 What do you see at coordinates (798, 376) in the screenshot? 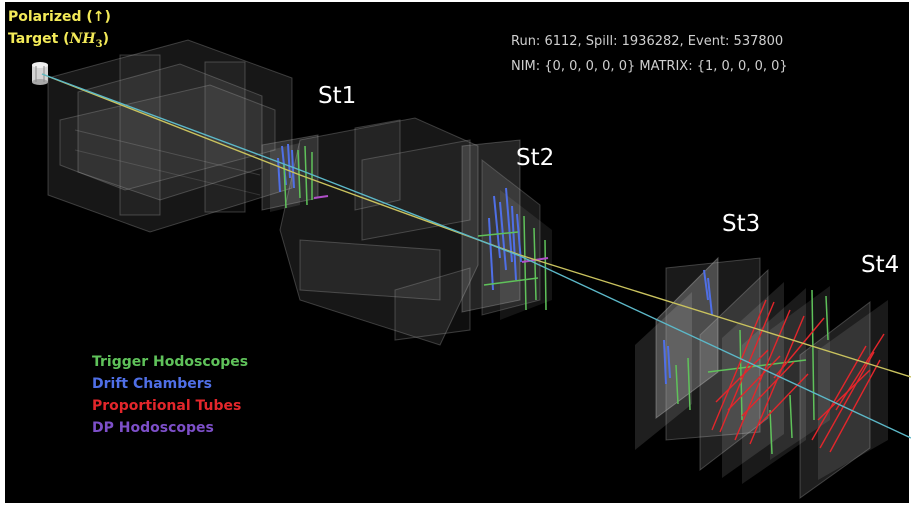
I see `proportional-tube-hits` at bounding box center [798, 376].